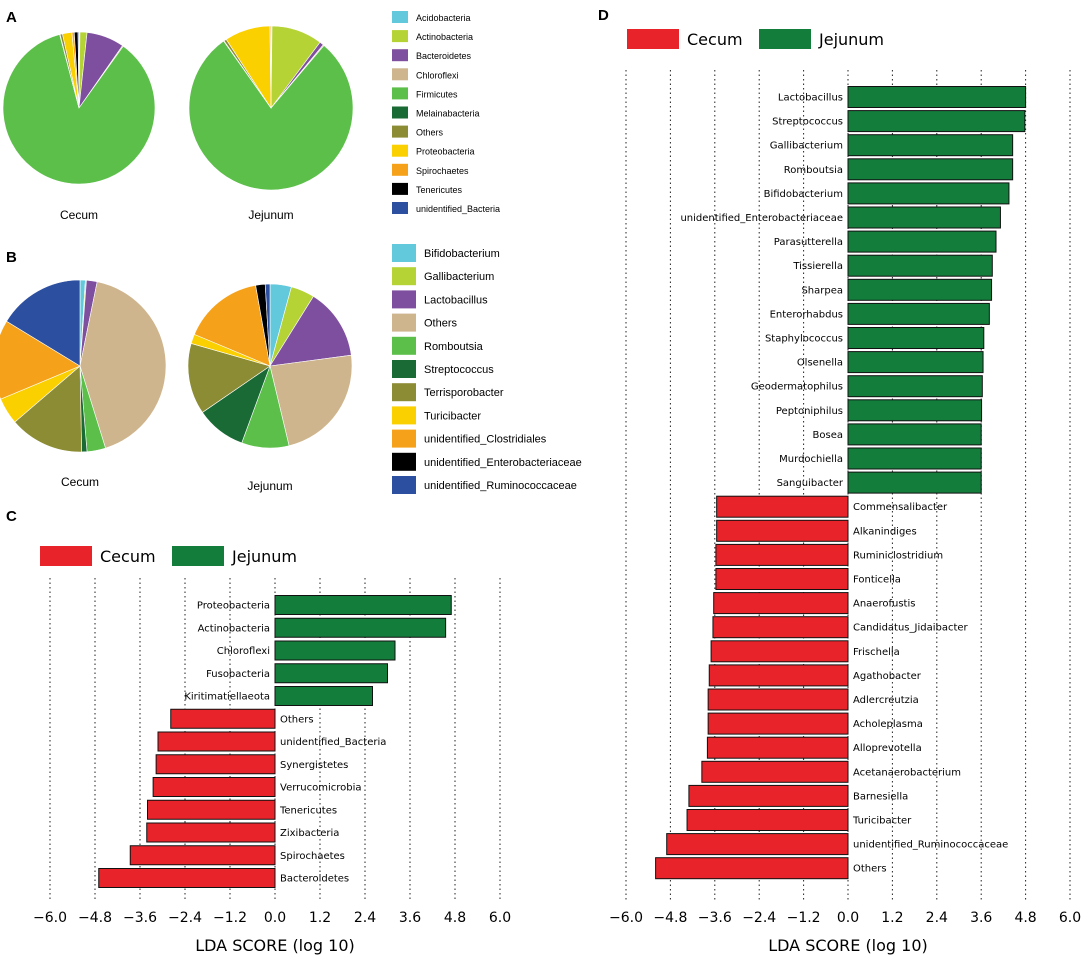 The height and width of the screenshot is (965, 1084). What do you see at coordinates (400, 93) in the screenshot?
I see `legend-swatch-firmicutes` at bounding box center [400, 93].